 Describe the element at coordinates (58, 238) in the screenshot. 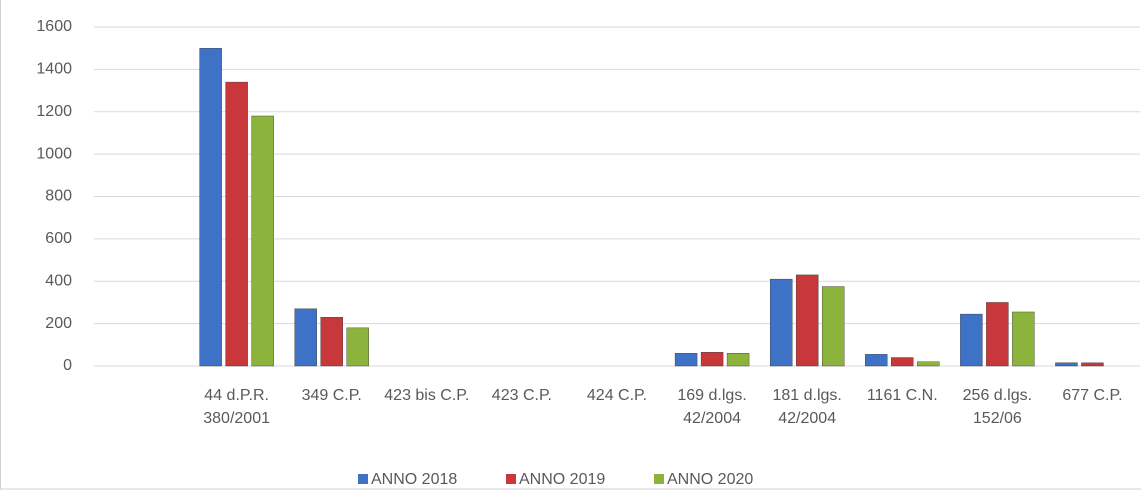

I see `y-tick-label: 600` at that location.